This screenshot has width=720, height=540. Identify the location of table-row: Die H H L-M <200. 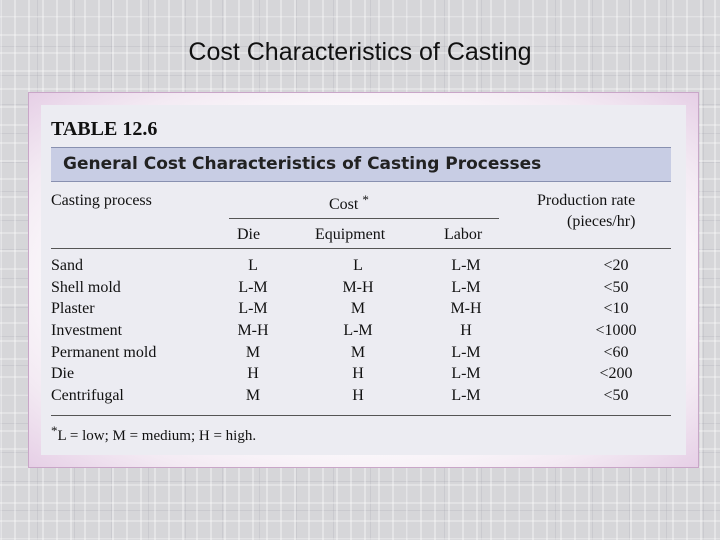
(361, 376).